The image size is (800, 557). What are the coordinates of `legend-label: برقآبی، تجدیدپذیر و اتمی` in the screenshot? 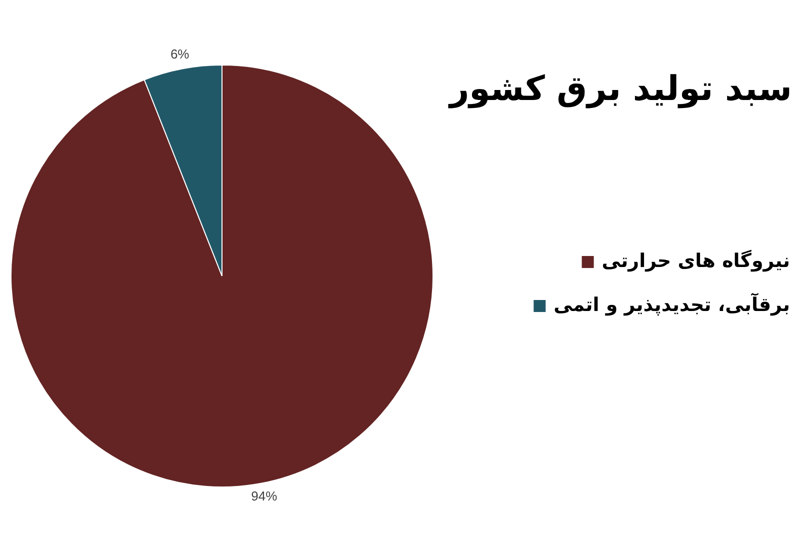 It's located at (672, 304).